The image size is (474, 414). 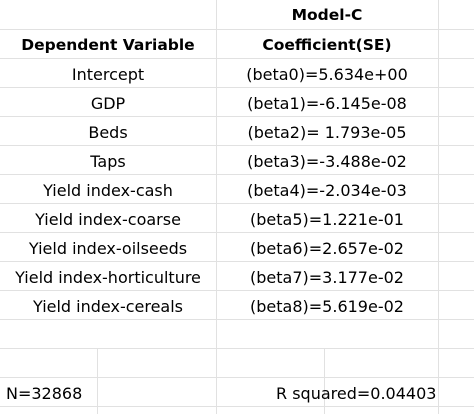 I want to click on variable-cell: GDP, so click(x=108, y=103).